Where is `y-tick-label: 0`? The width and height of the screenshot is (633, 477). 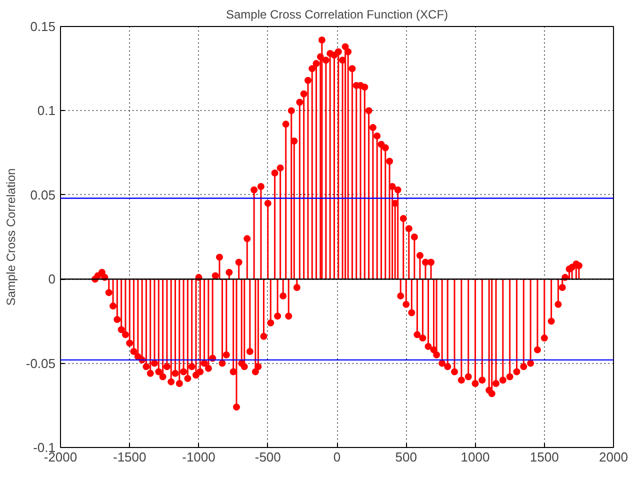
y-tick-label: 0 is located at coordinates (52, 279).